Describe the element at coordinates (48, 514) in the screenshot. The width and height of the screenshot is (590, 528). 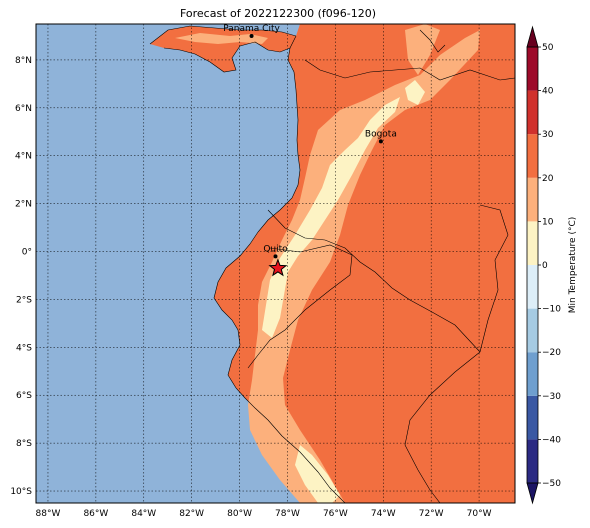
I see `lon-tick-label: 88°W` at that location.